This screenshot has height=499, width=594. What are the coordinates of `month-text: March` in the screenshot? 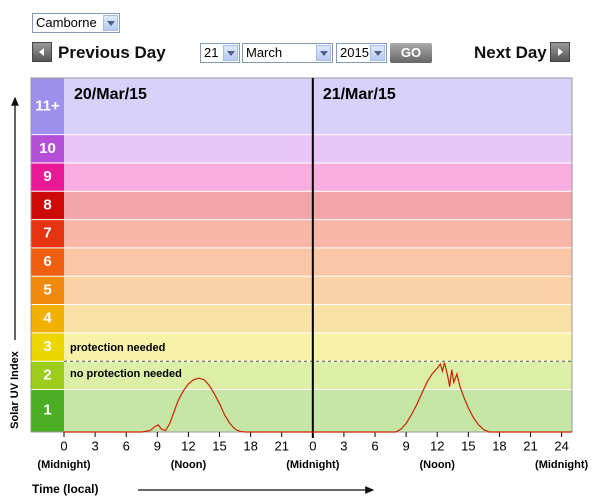 It's located at (264, 52).